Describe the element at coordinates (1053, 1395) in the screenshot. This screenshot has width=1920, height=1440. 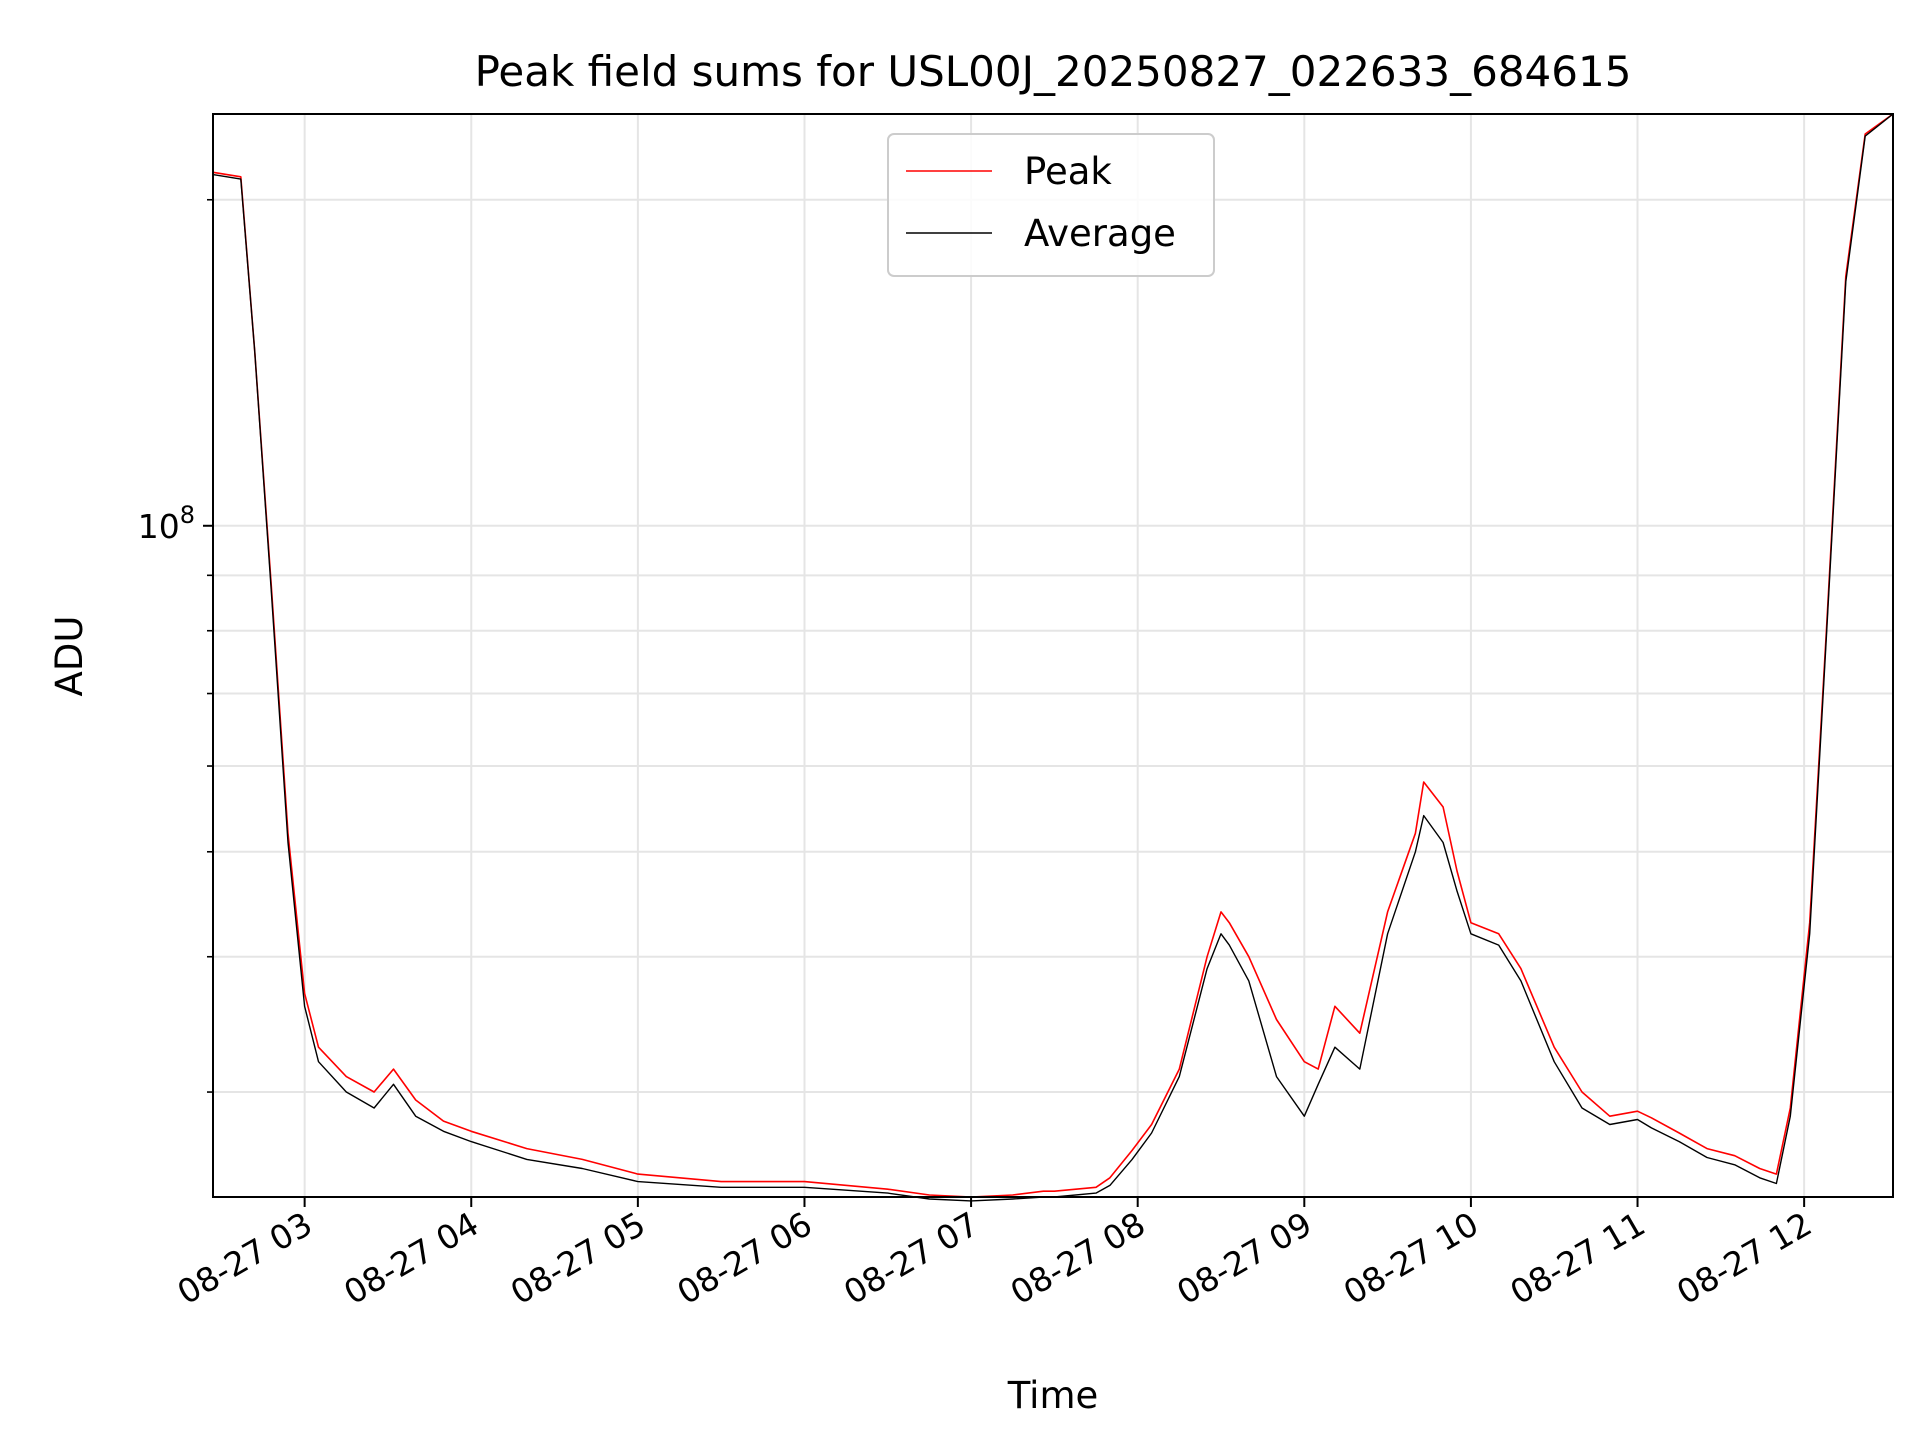
I see `x-axis-label: Time` at that location.